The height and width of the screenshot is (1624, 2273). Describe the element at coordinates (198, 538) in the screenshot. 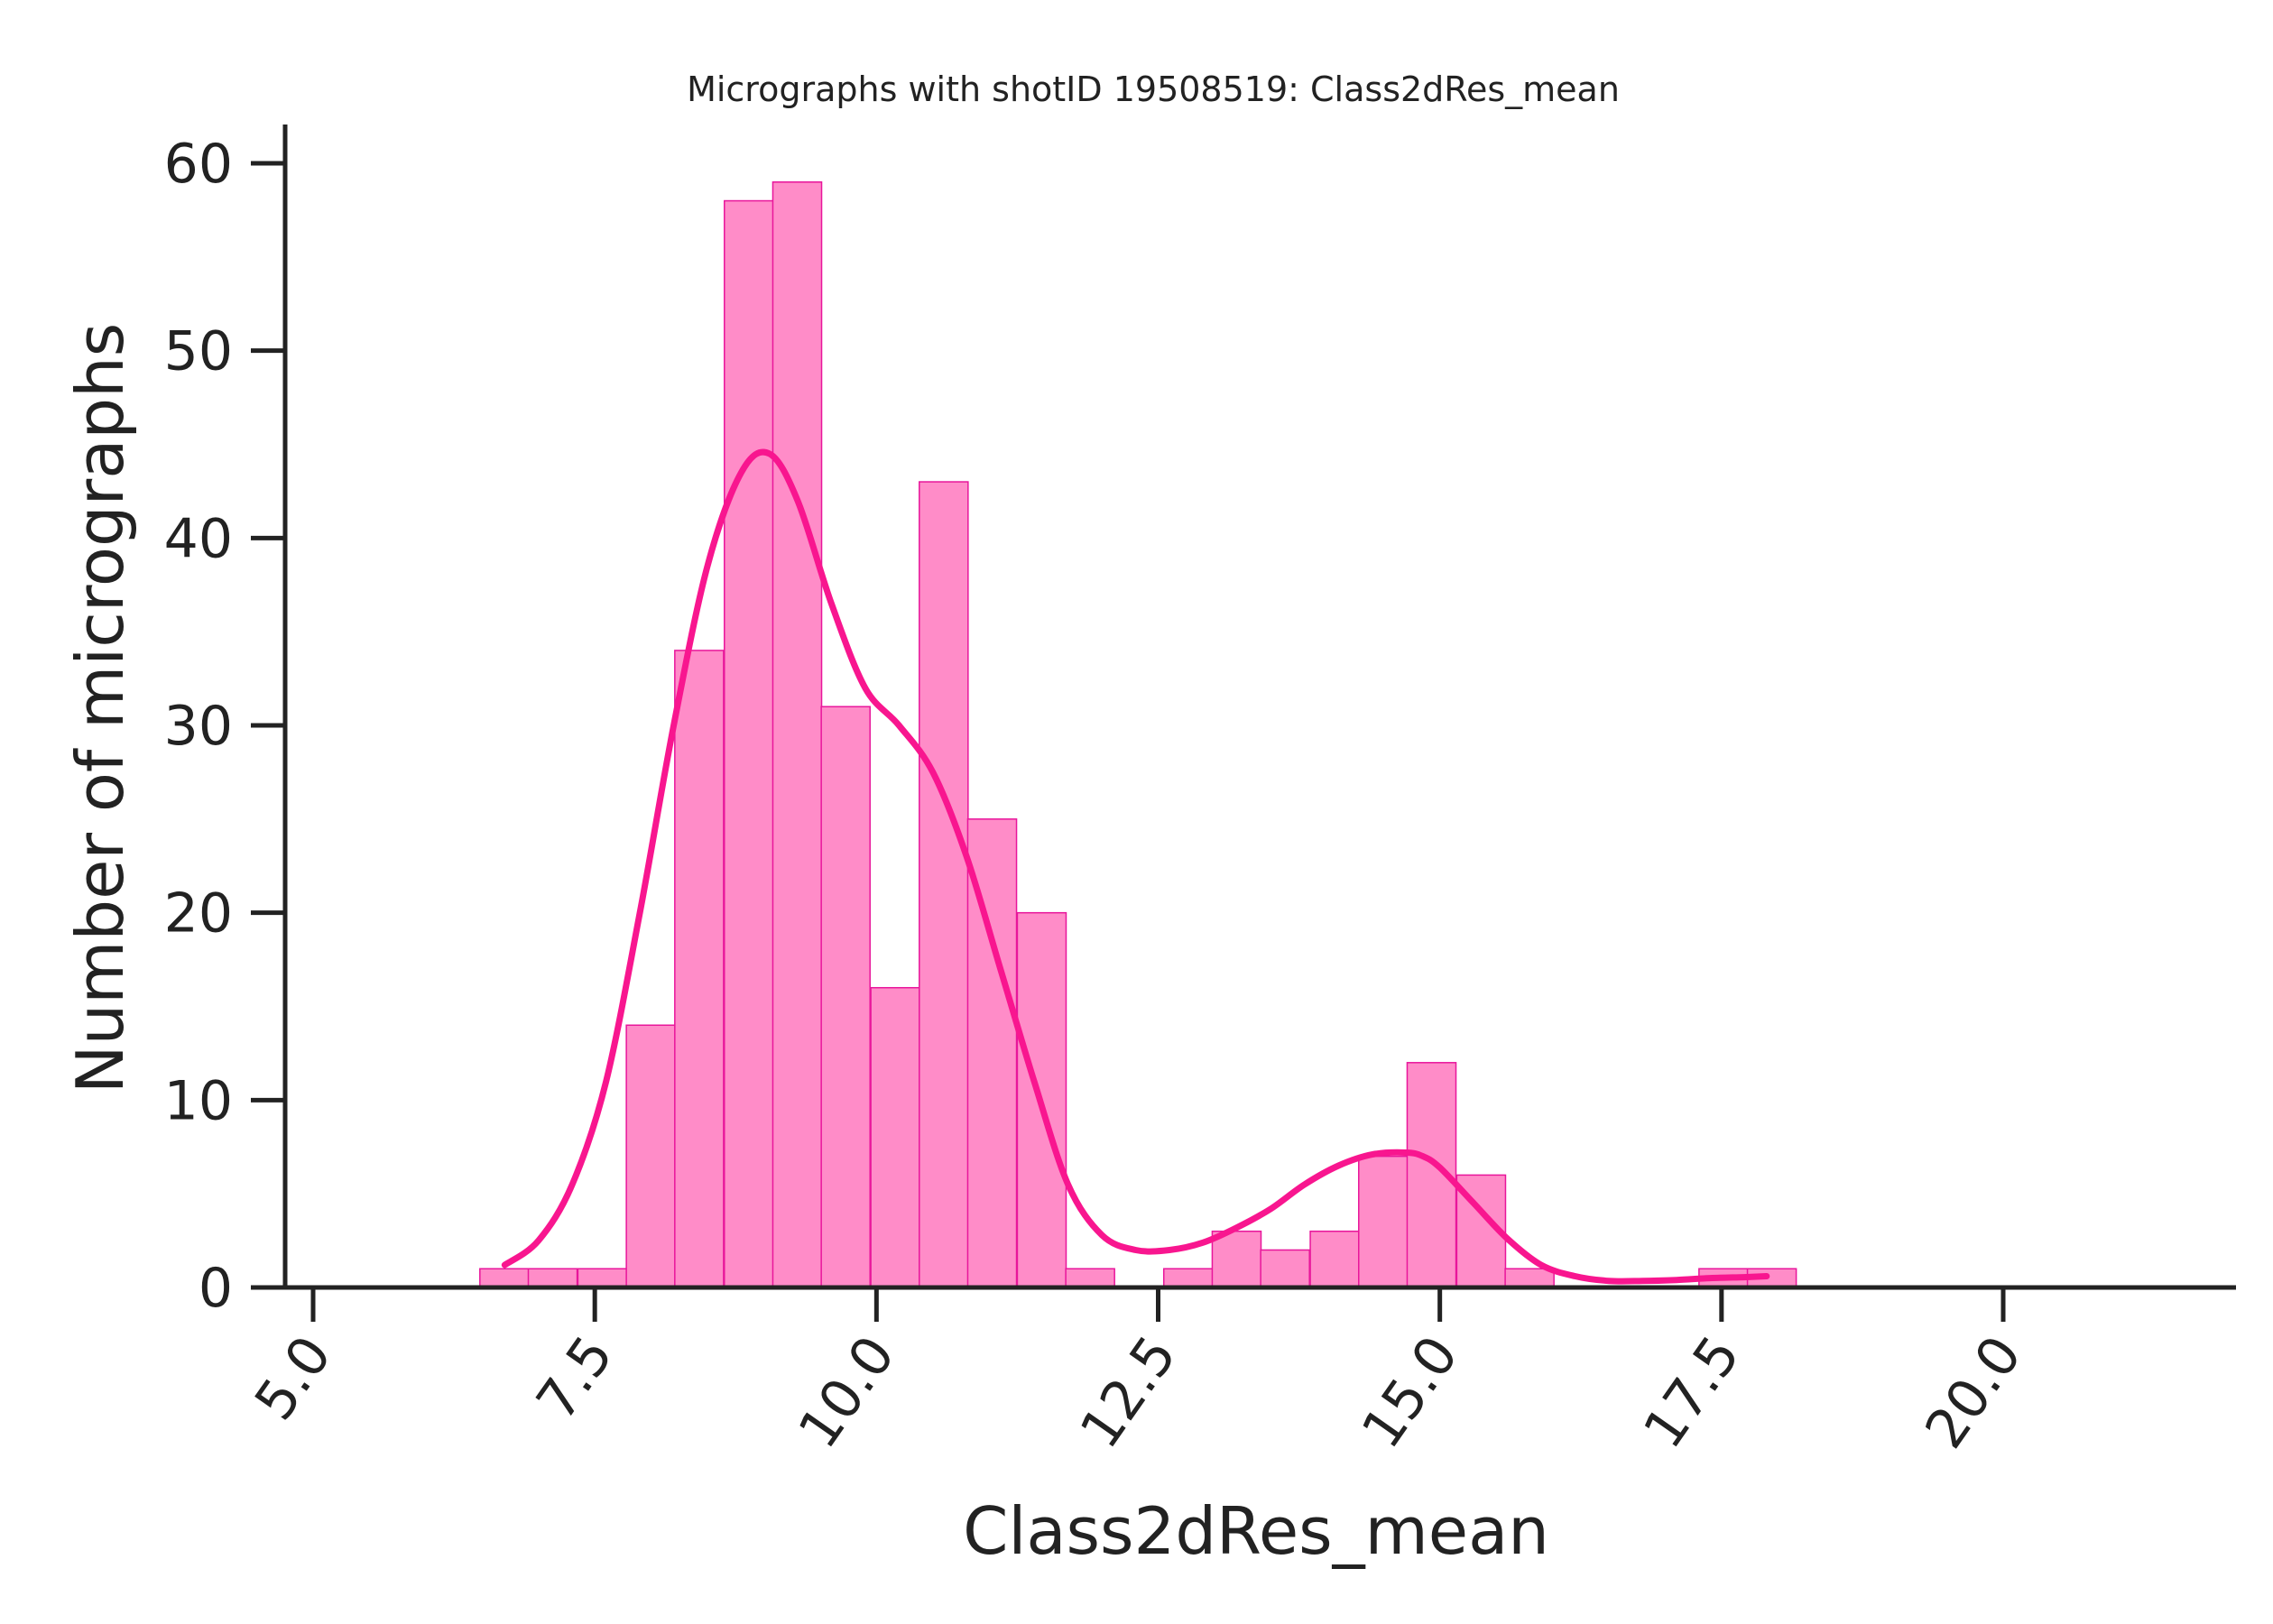

I see `y-tick-label: 40` at that location.